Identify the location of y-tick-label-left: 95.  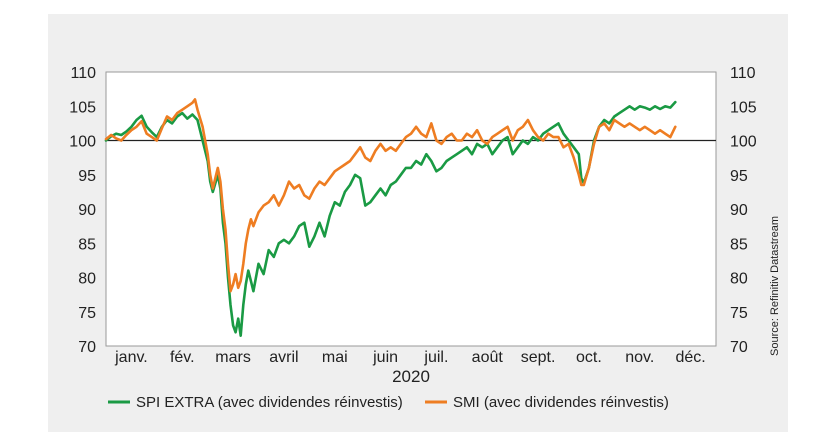
(87, 176).